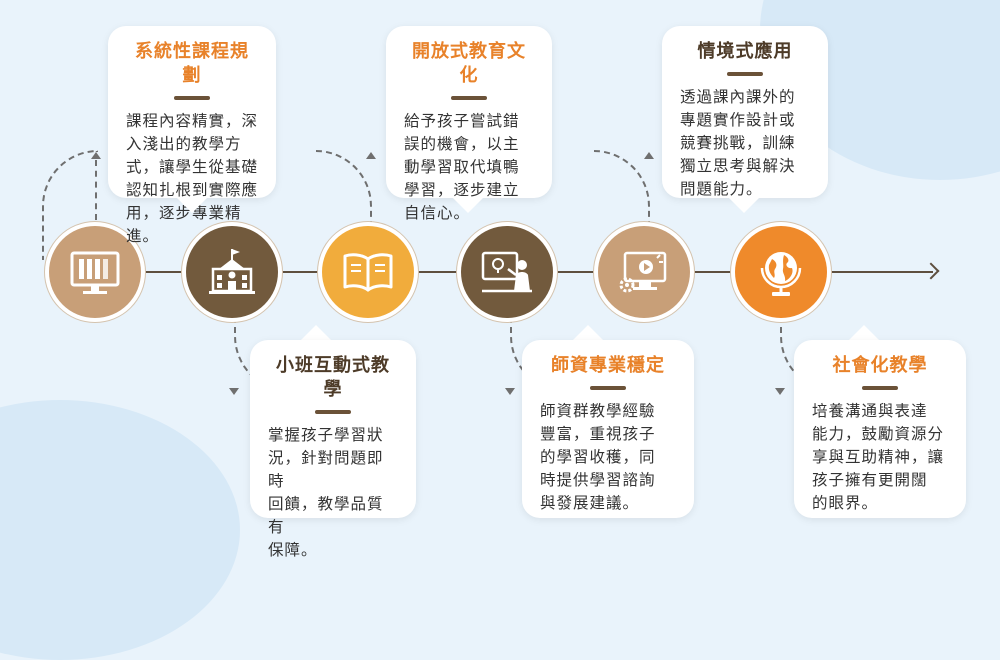  What do you see at coordinates (780, 391) in the screenshot?
I see `connector-6-arrow-tip` at bounding box center [780, 391].